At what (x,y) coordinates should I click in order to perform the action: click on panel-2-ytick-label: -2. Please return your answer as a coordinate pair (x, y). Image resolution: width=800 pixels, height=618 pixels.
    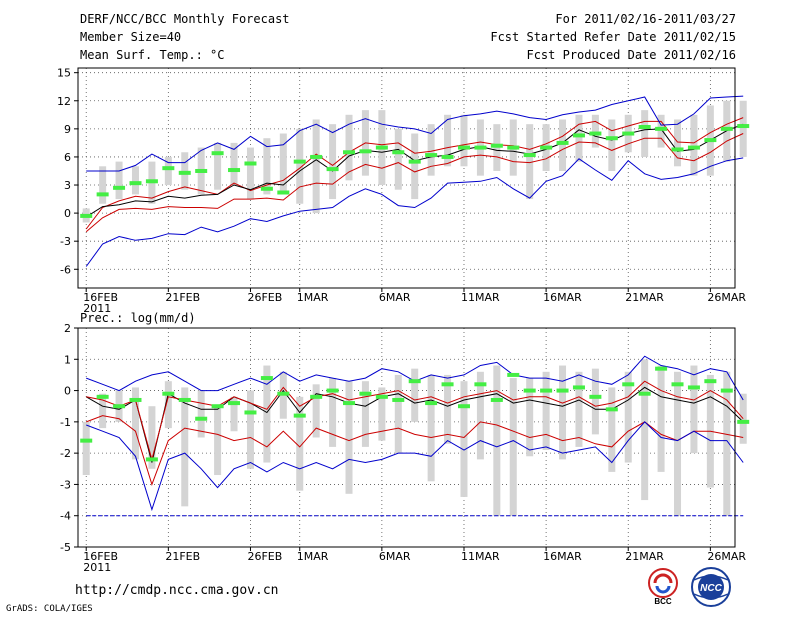
    Looking at the image, I should click on (65, 453).